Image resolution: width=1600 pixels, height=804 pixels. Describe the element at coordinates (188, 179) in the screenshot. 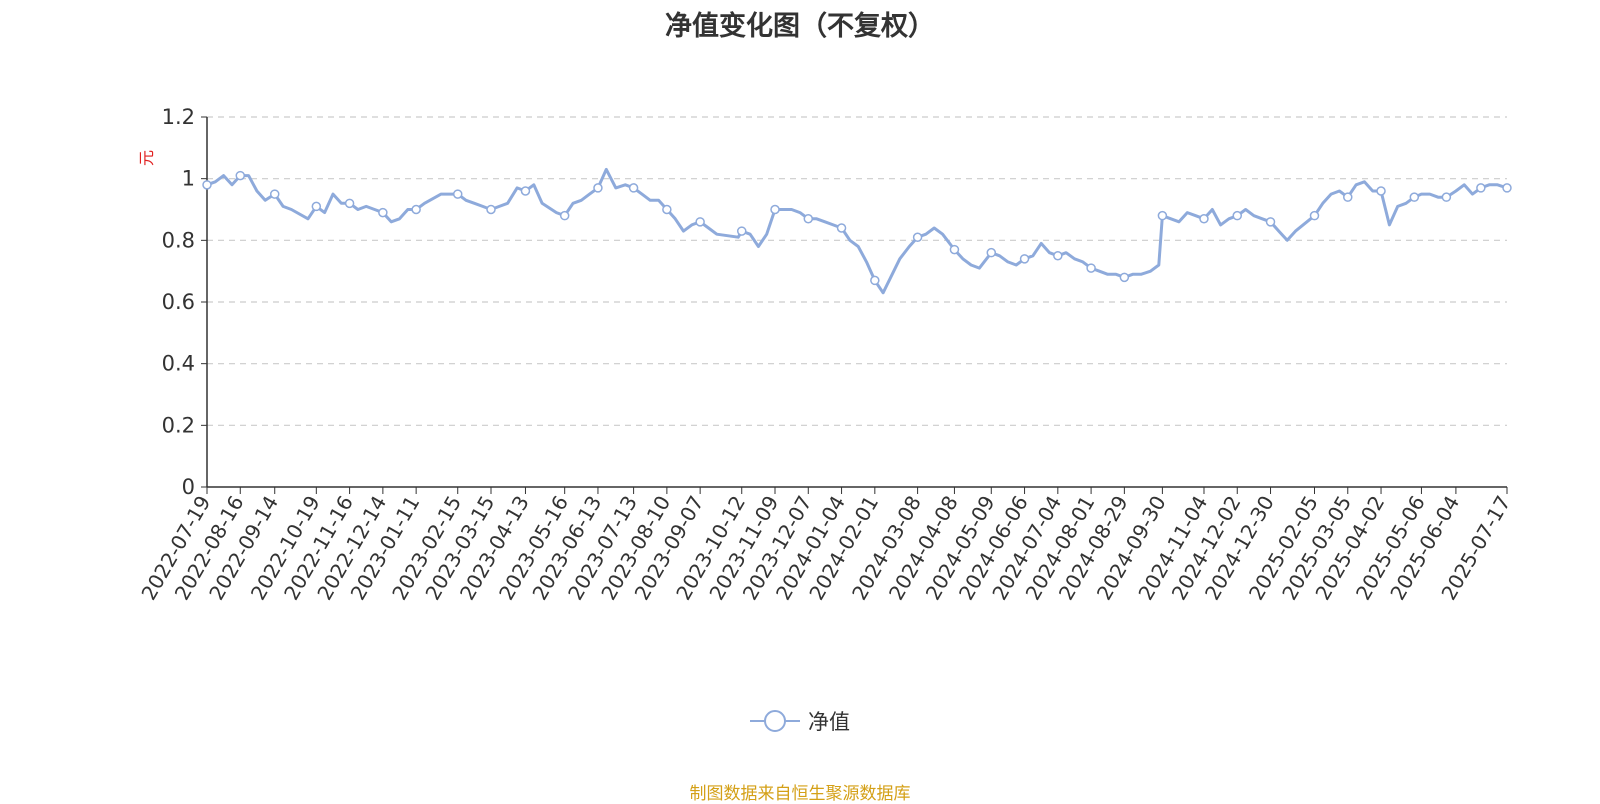

I see `y-tick-label: 1` at that location.